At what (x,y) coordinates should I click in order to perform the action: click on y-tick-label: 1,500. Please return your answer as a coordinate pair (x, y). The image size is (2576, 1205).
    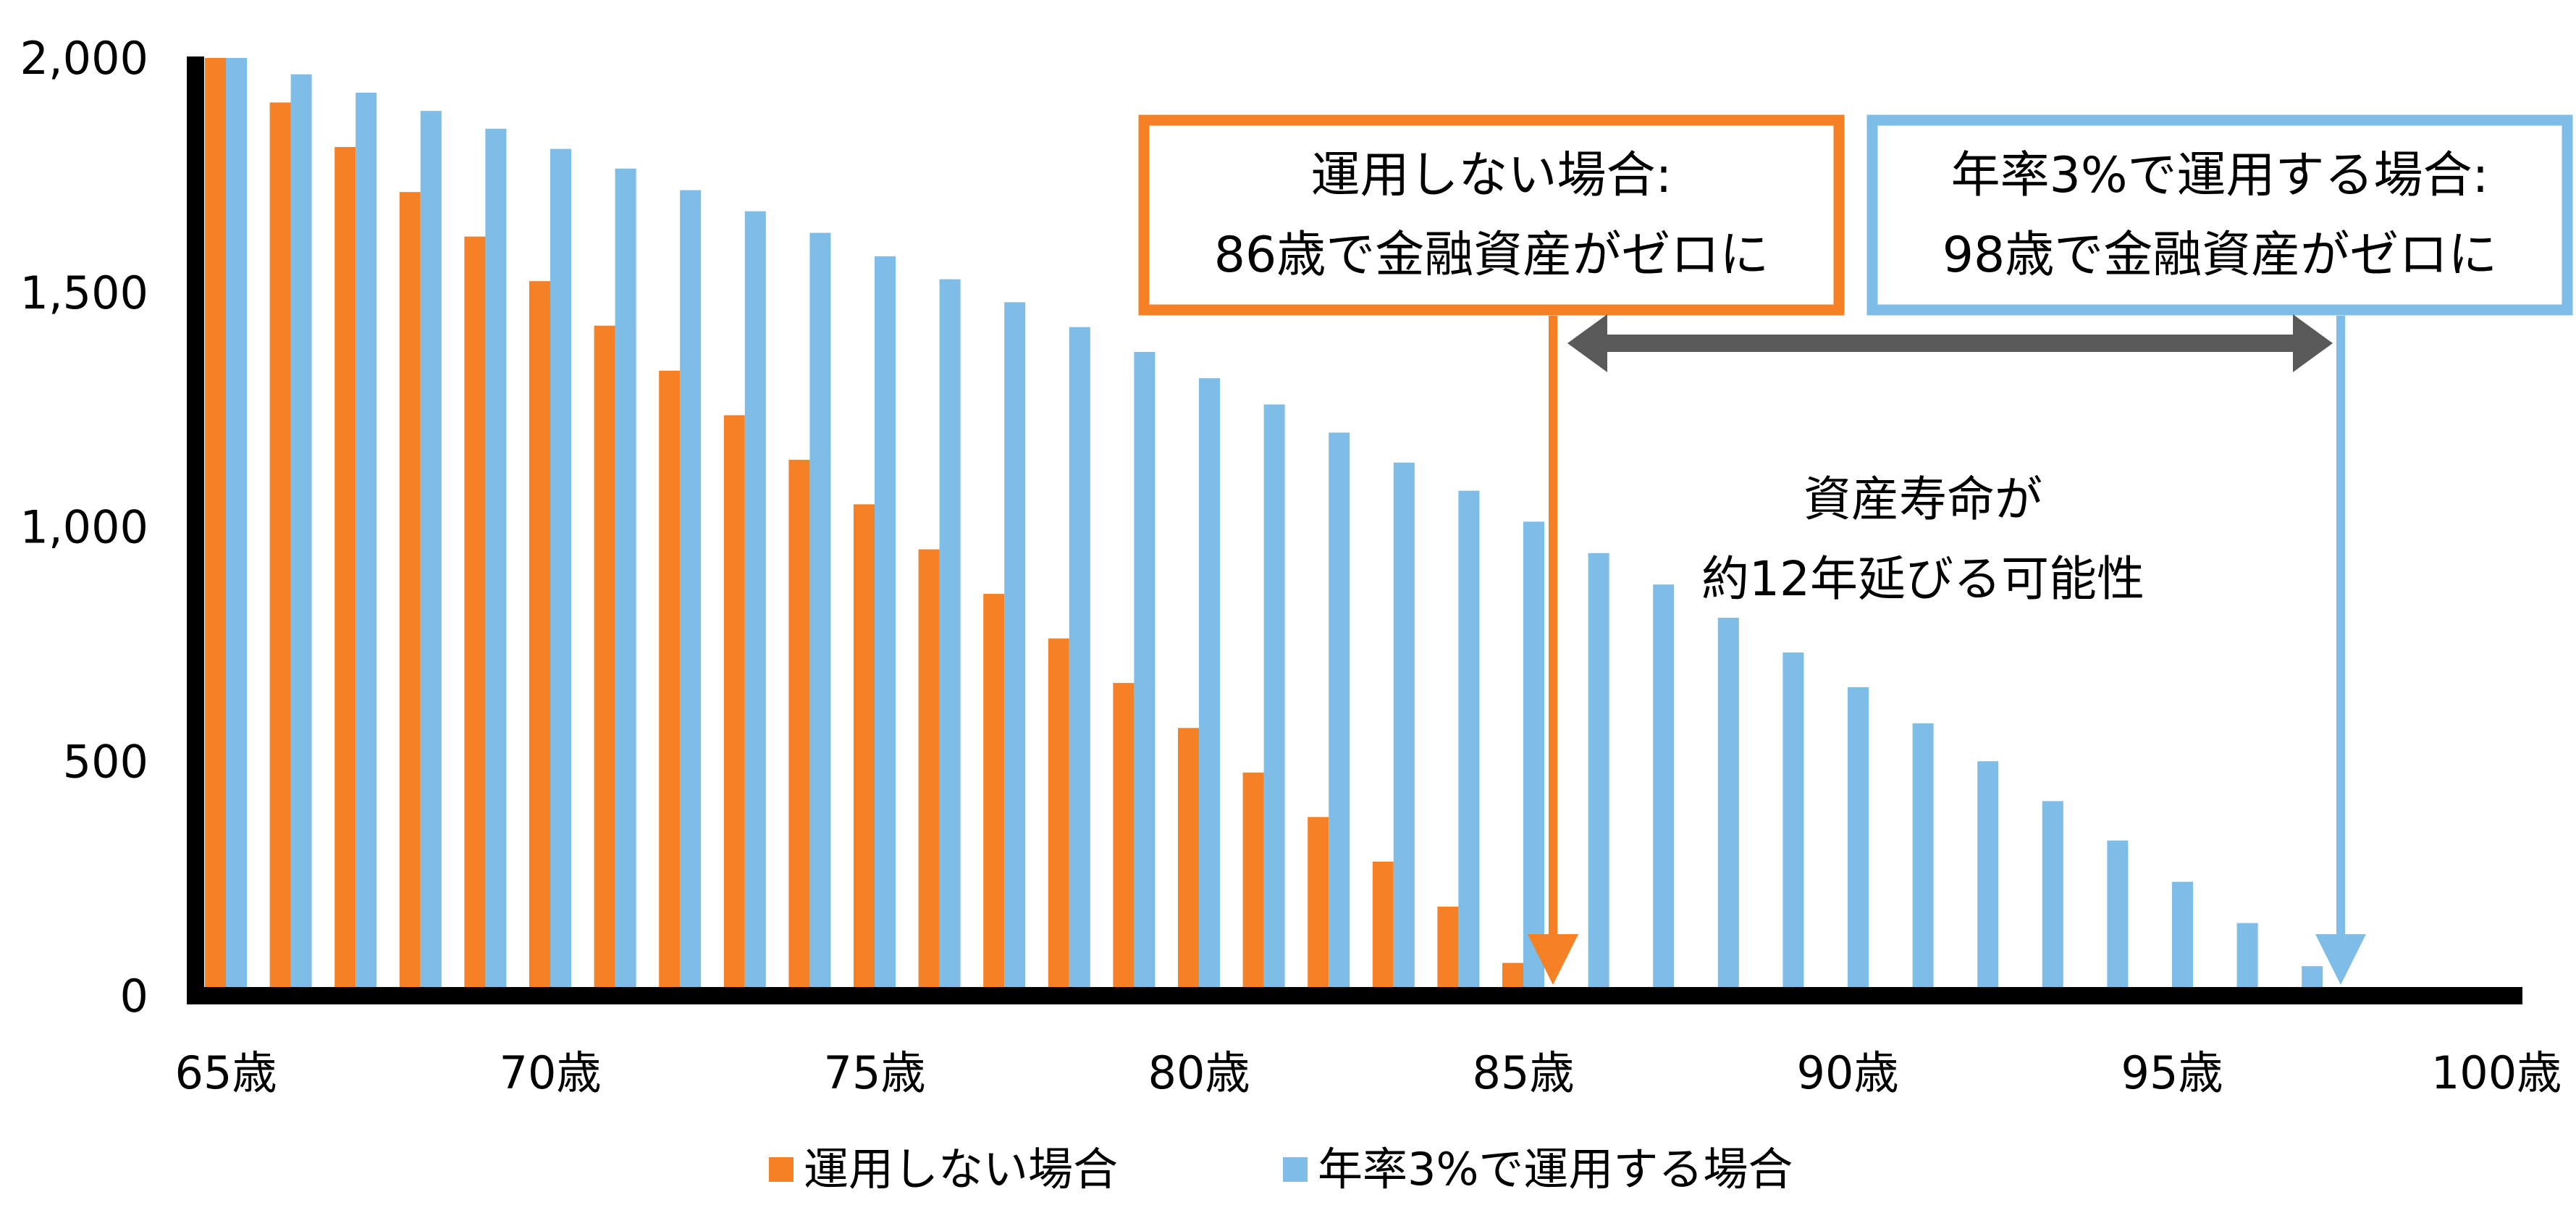
    Looking at the image, I should click on (84, 292).